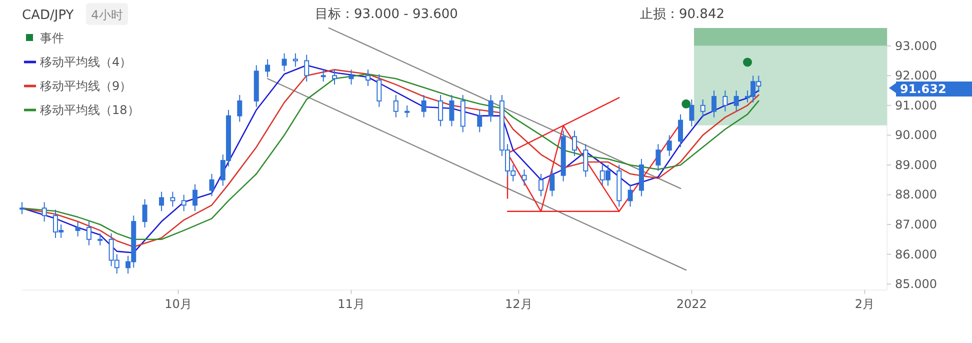  Describe the element at coordinates (52, 38) in the screenshot. I see `legend-label: 事件` at that location.